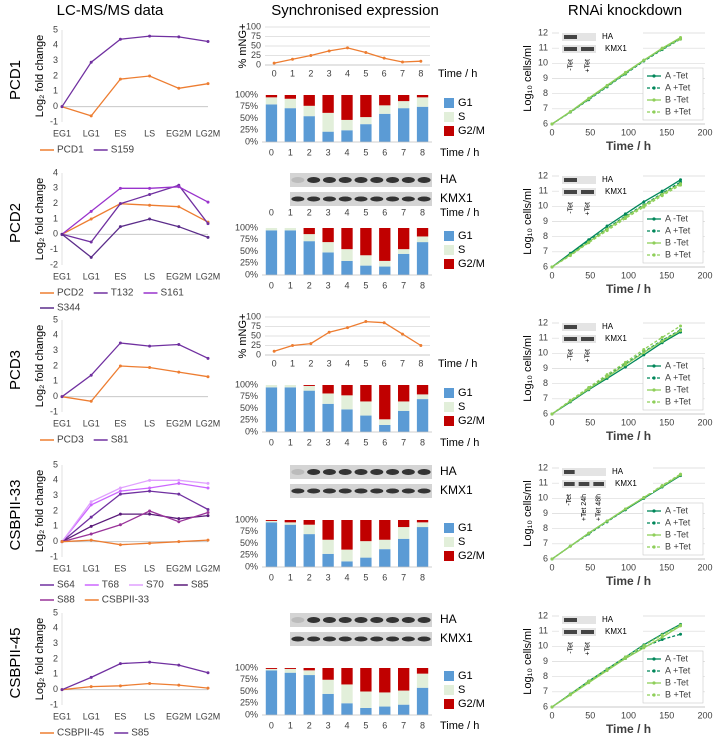 The image size is (719, 737). What do you see at coordinates (678, 377) in the screenshot?
I see `legend-label: A +Tet` at bounding box center [678, 377].